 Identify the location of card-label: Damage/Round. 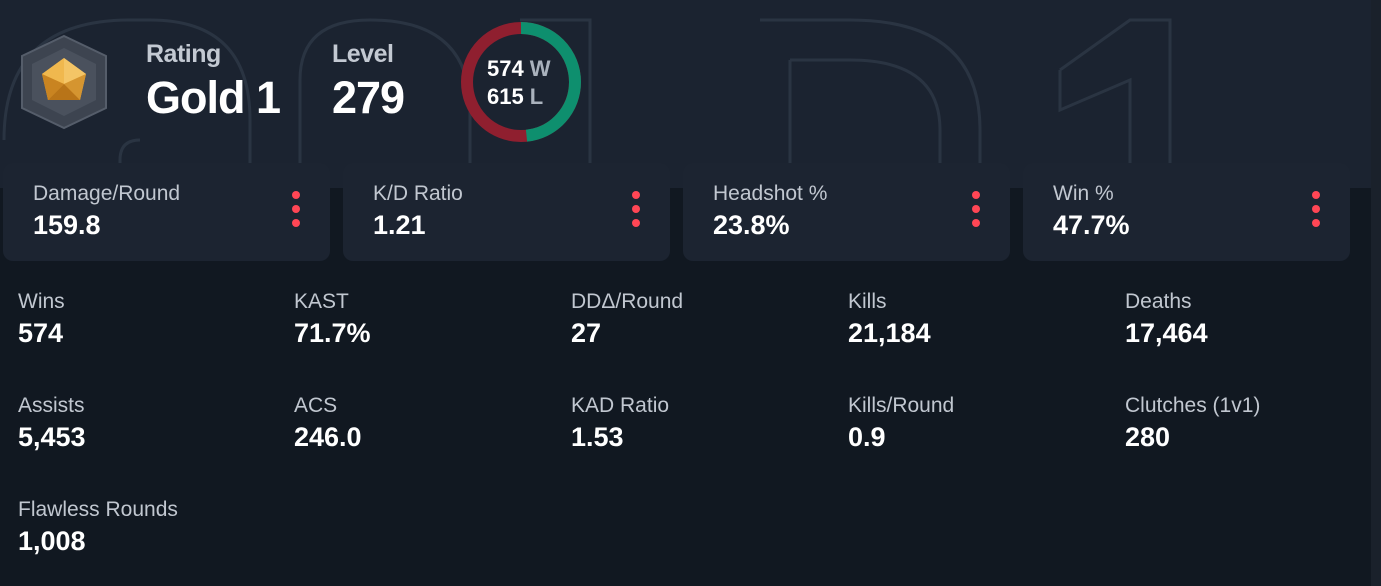
(107, 193).